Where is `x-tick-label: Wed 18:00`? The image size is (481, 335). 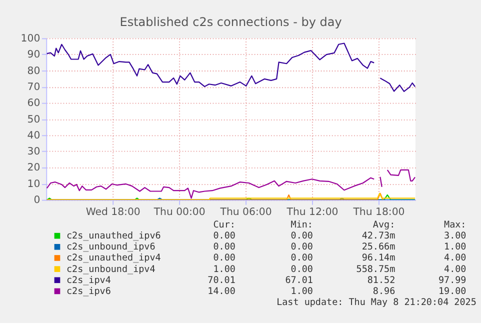
x-tick-label: Wed 18:00 is located at coordinates (113, 212).